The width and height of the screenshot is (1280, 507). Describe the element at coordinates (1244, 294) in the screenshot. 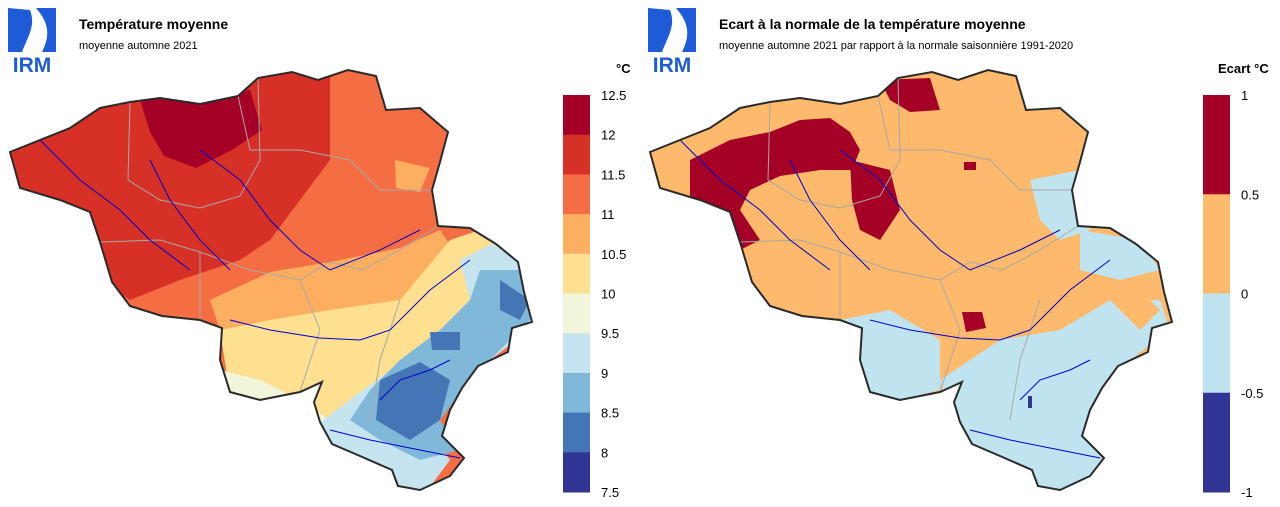

I see `anomaly-legend-tick-label: 0` at that location.